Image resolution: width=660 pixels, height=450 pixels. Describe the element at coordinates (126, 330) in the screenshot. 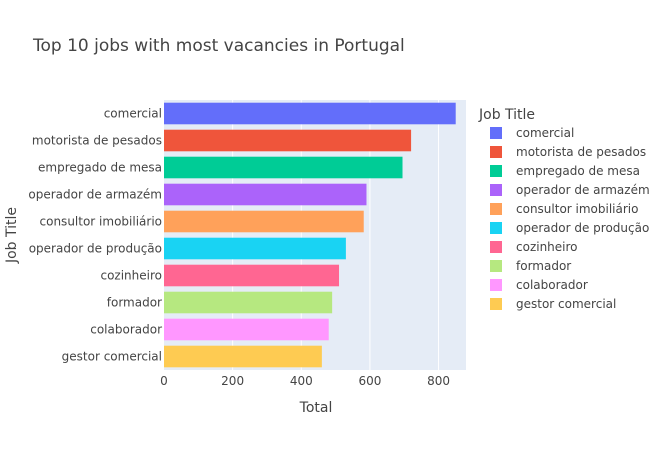

I see `y-tick-label: colaborador` at that location.